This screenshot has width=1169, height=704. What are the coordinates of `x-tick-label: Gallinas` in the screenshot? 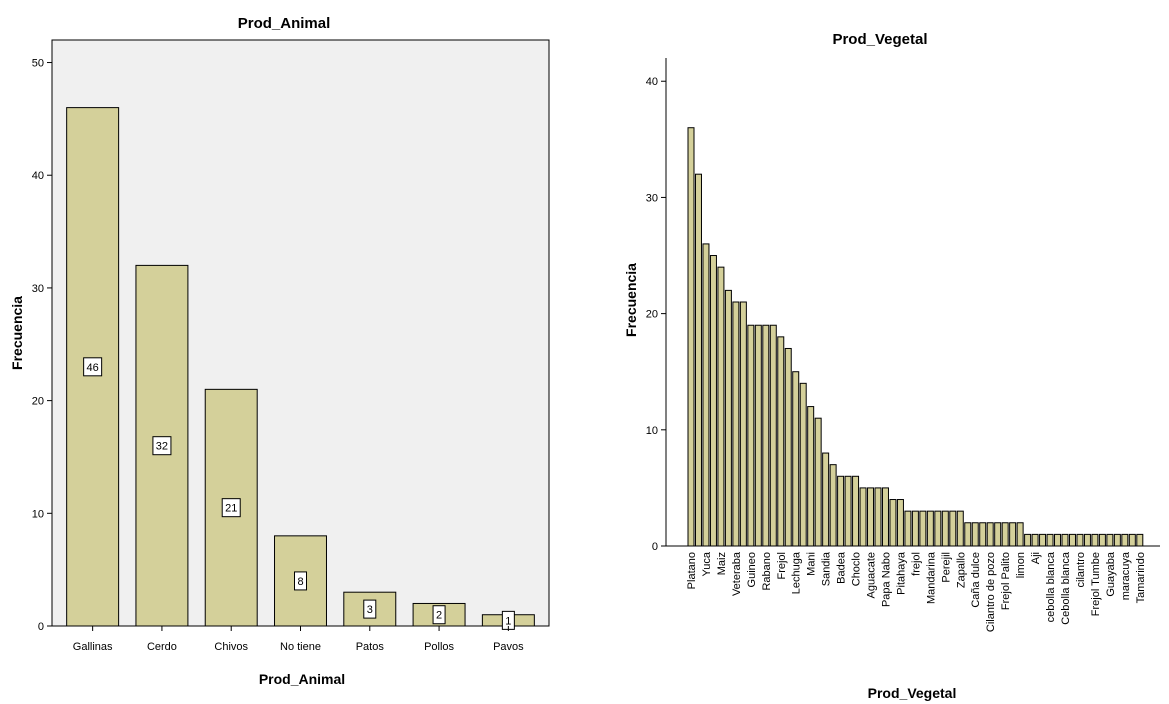 It's located at (93, 647).